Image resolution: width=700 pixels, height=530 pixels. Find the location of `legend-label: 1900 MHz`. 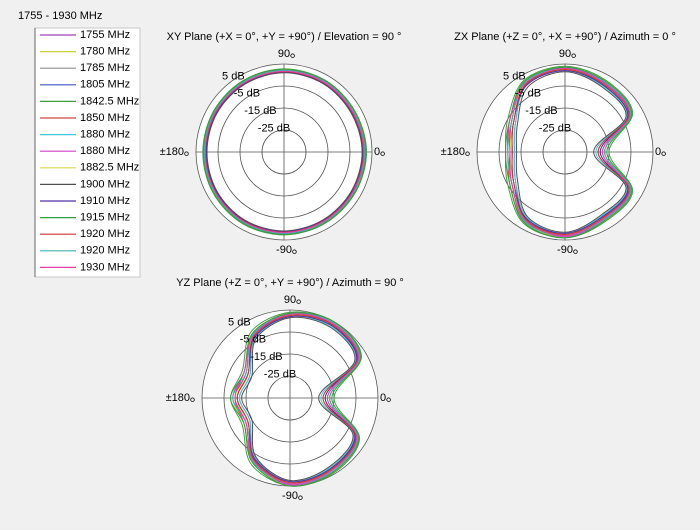

legend-label: 1900 MHz is located at coordinates (105, 184).